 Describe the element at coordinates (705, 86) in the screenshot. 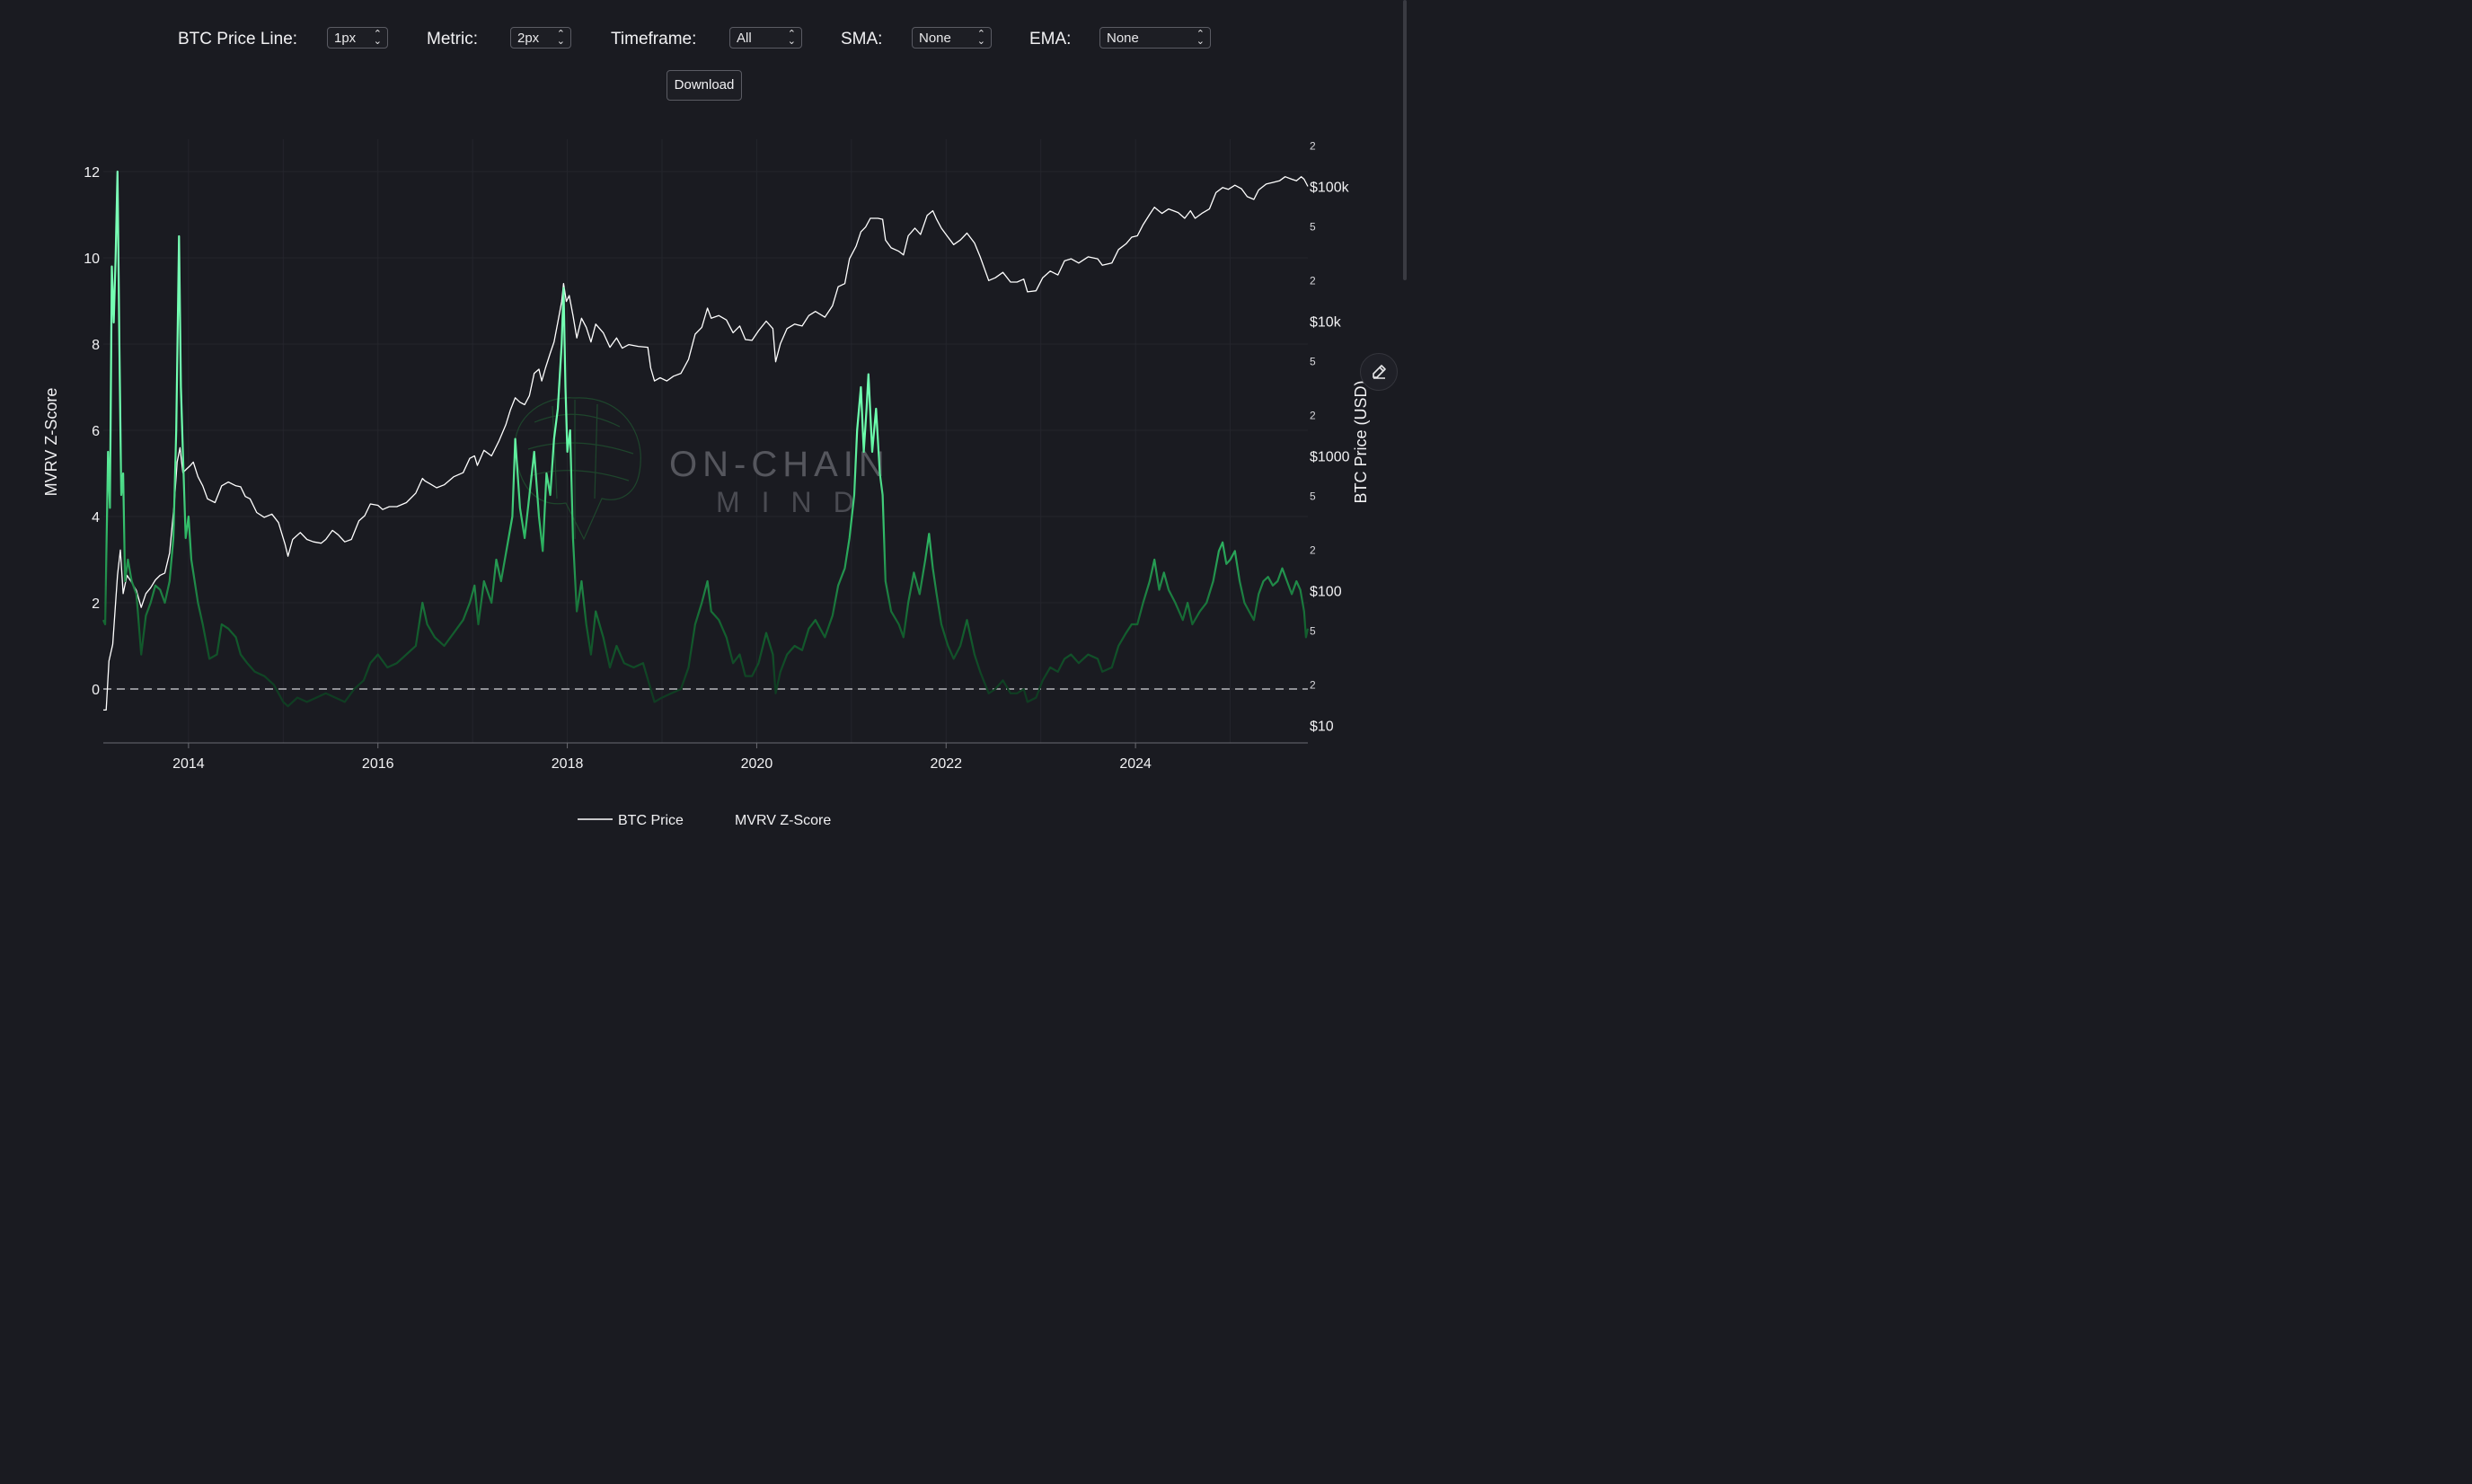

I see `download-button: Download` at that location.